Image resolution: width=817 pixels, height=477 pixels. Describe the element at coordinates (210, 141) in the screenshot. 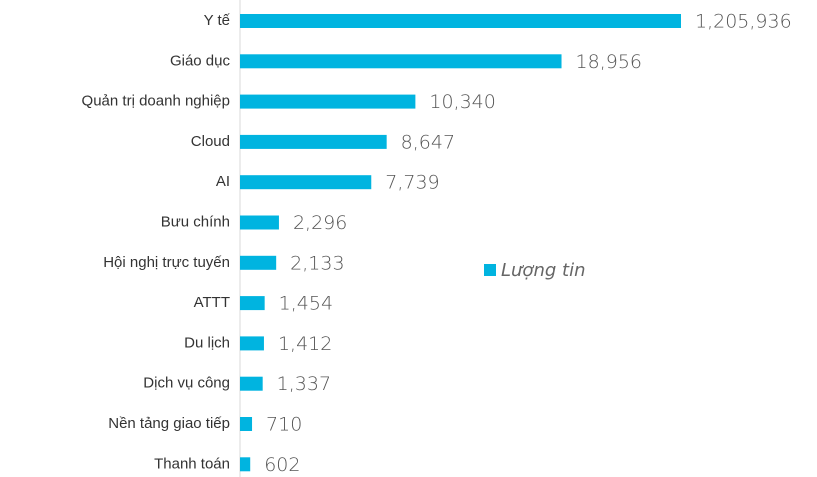

I see `category-label: Cloud` at that location.